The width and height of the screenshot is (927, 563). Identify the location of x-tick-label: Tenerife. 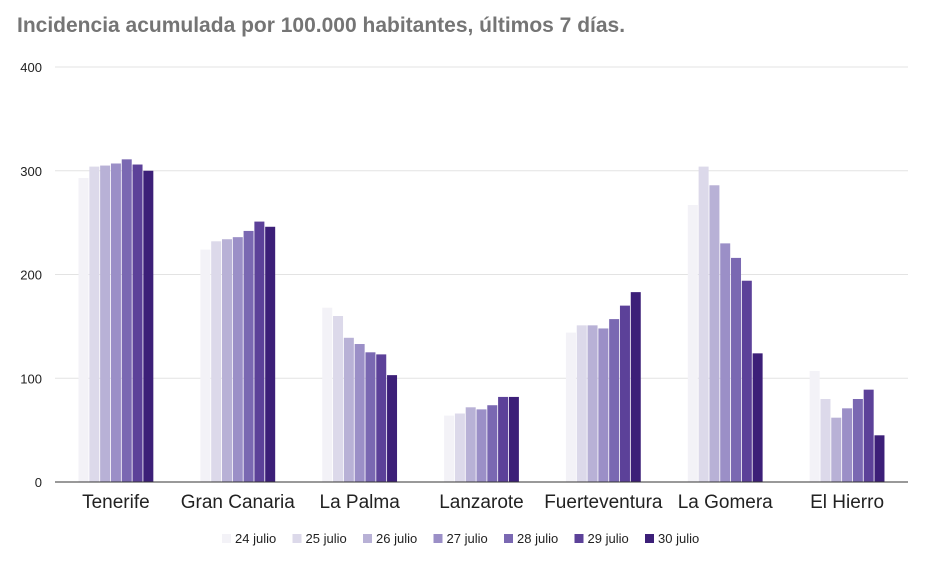
(116, 502).